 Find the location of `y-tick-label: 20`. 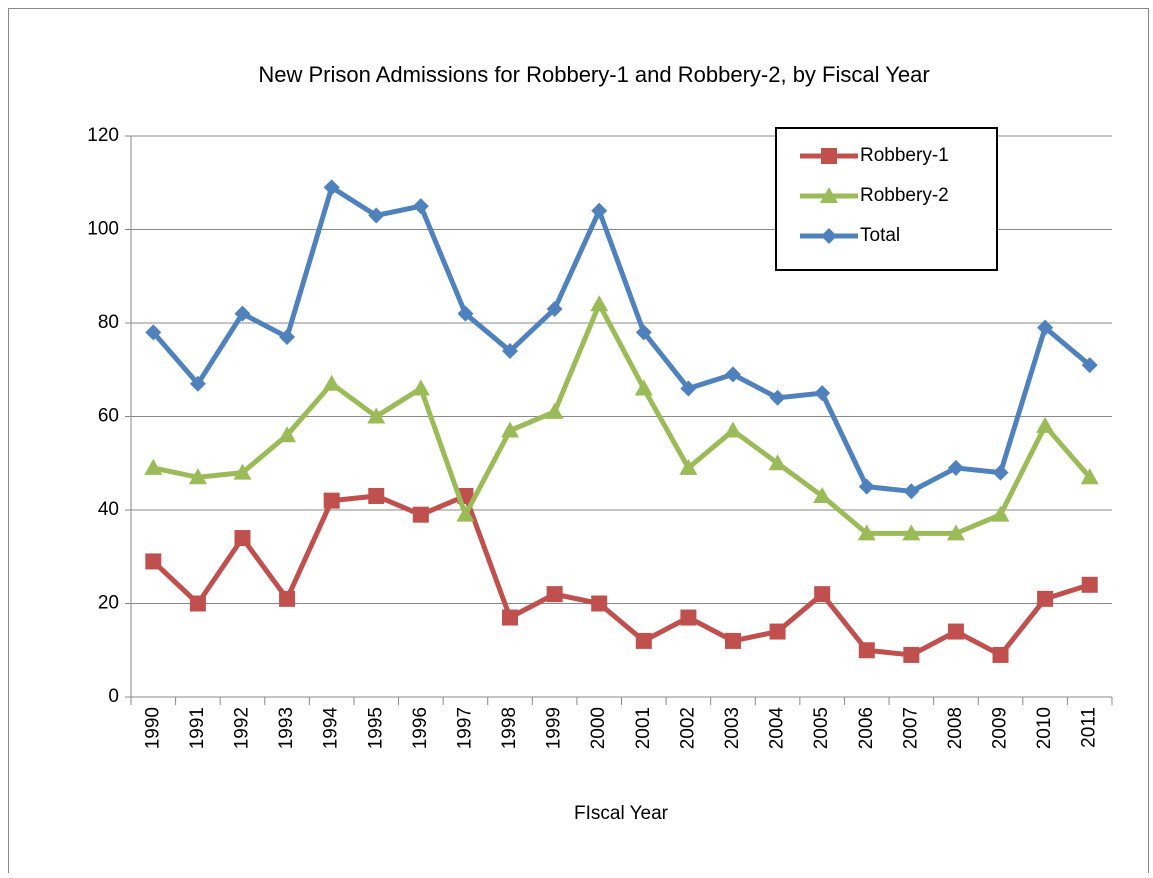

y-tick-label: 20 is located at coordinates (108, 603).